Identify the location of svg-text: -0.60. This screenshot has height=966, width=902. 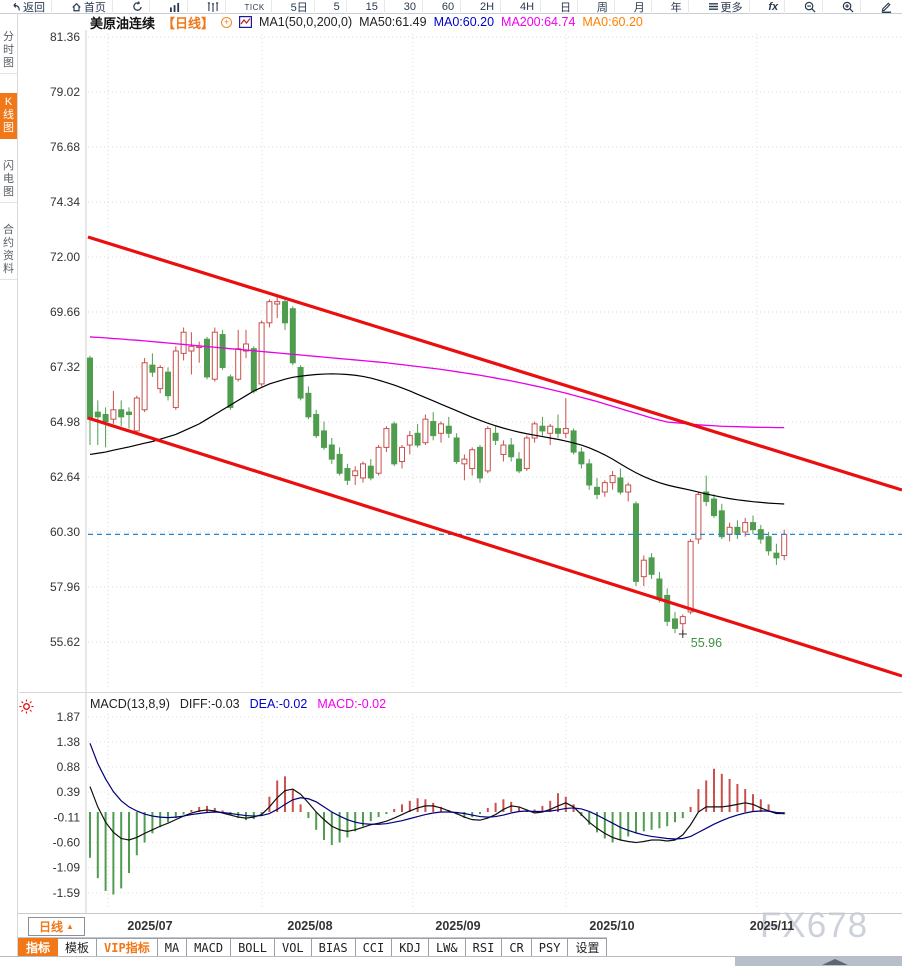
(67, 843).